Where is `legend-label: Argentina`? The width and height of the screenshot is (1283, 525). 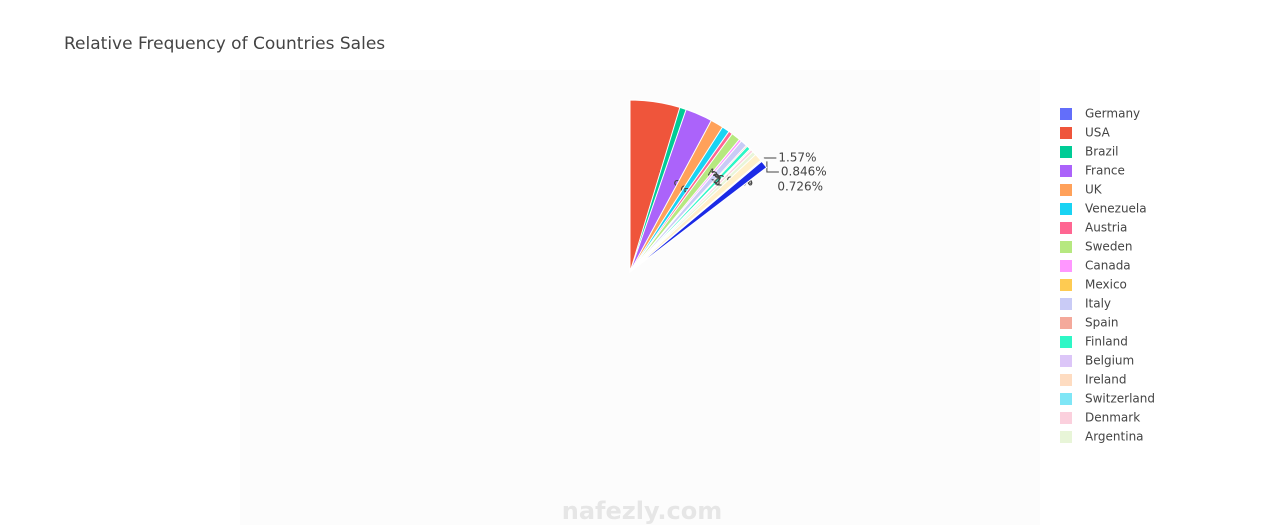
legend-label: Argentina is located at coordinates (1114, 437).